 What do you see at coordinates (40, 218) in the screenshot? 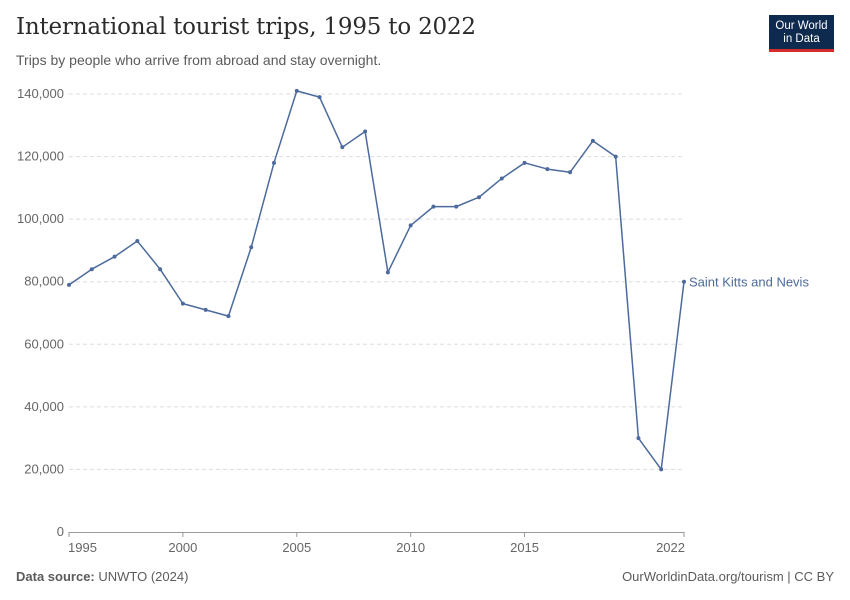
I see `y-tick-label: 100,000` at bounding box center [40, 218].